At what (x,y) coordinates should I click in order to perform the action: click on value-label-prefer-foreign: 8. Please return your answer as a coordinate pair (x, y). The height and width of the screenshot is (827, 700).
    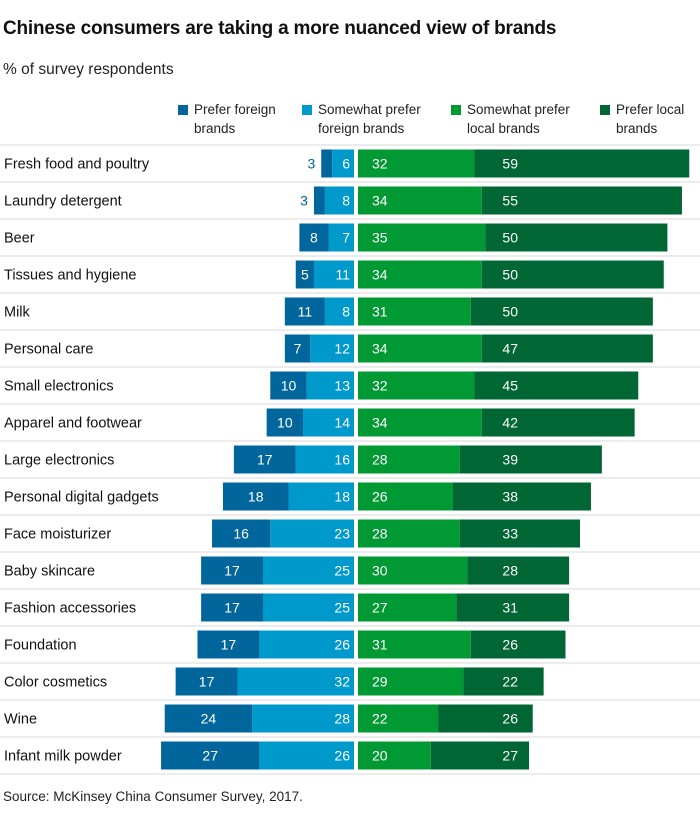
    Looking at the image, I should click on (314, 238).